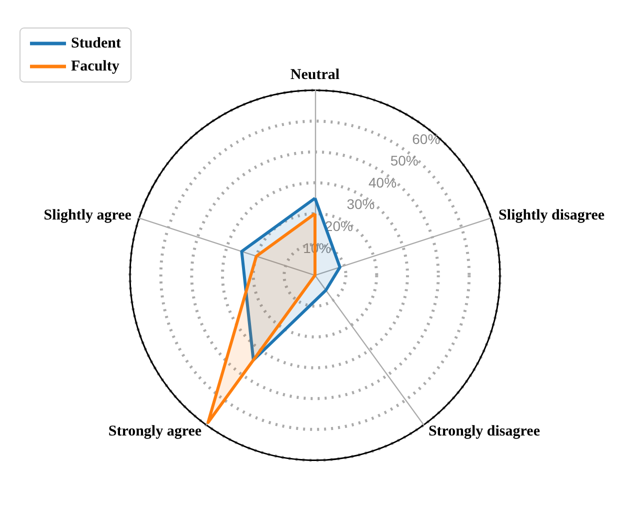 This screenshot has width=630, height=530. What do you see at coordinates (404, 160) in the screenshot?
I see `y-tick-label: 50%` at bounding box center [404, 160].